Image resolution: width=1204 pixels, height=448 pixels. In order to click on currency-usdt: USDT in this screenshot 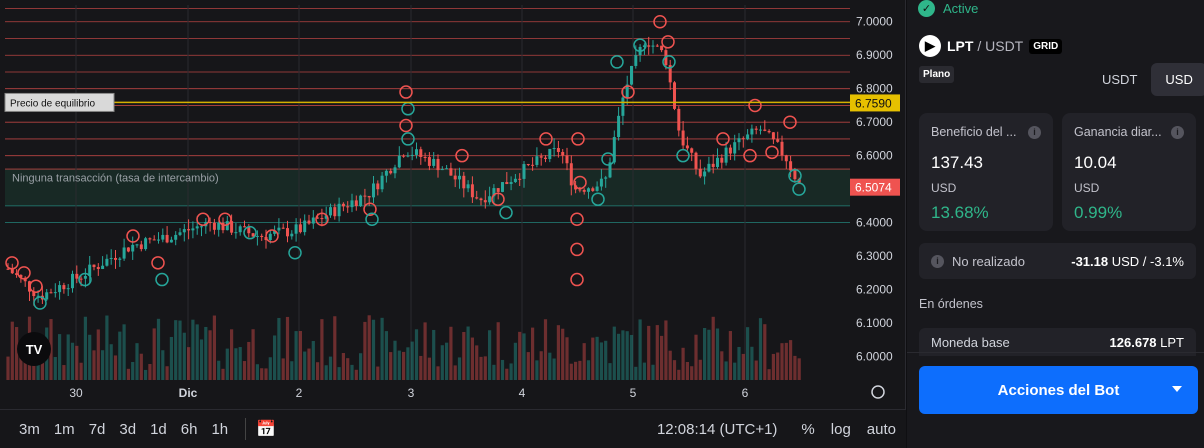, I will do `click(1120, 79)`.